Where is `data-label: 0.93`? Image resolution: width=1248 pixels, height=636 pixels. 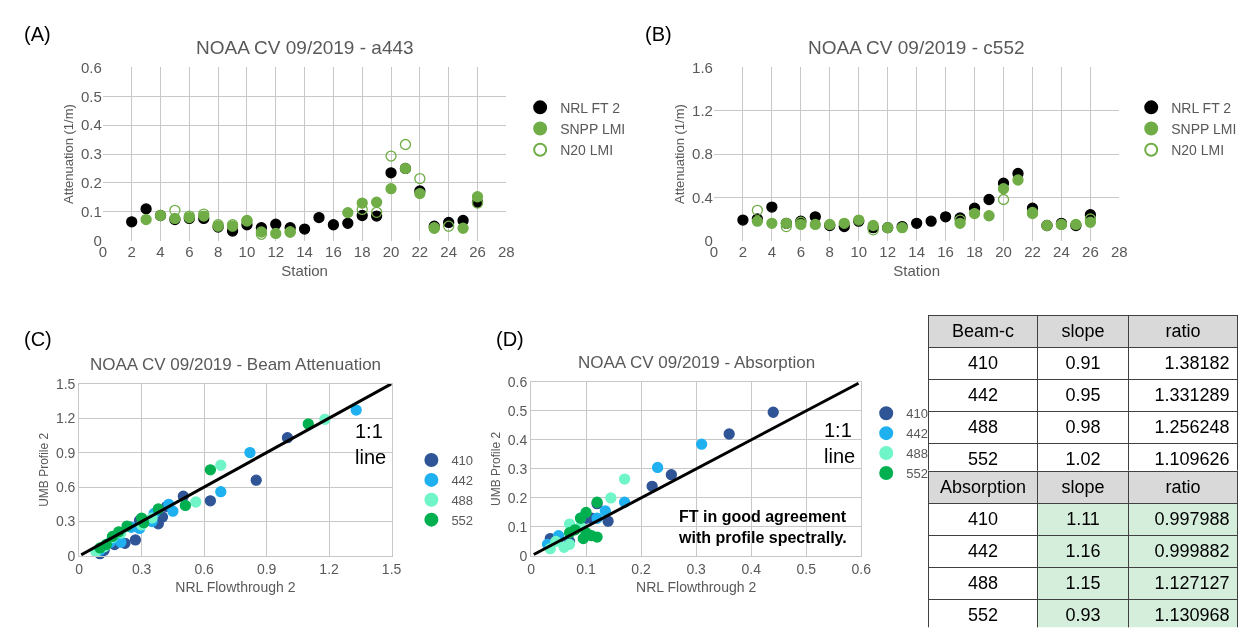
data-label: 0.93 is located at coordinates (1083, 614).